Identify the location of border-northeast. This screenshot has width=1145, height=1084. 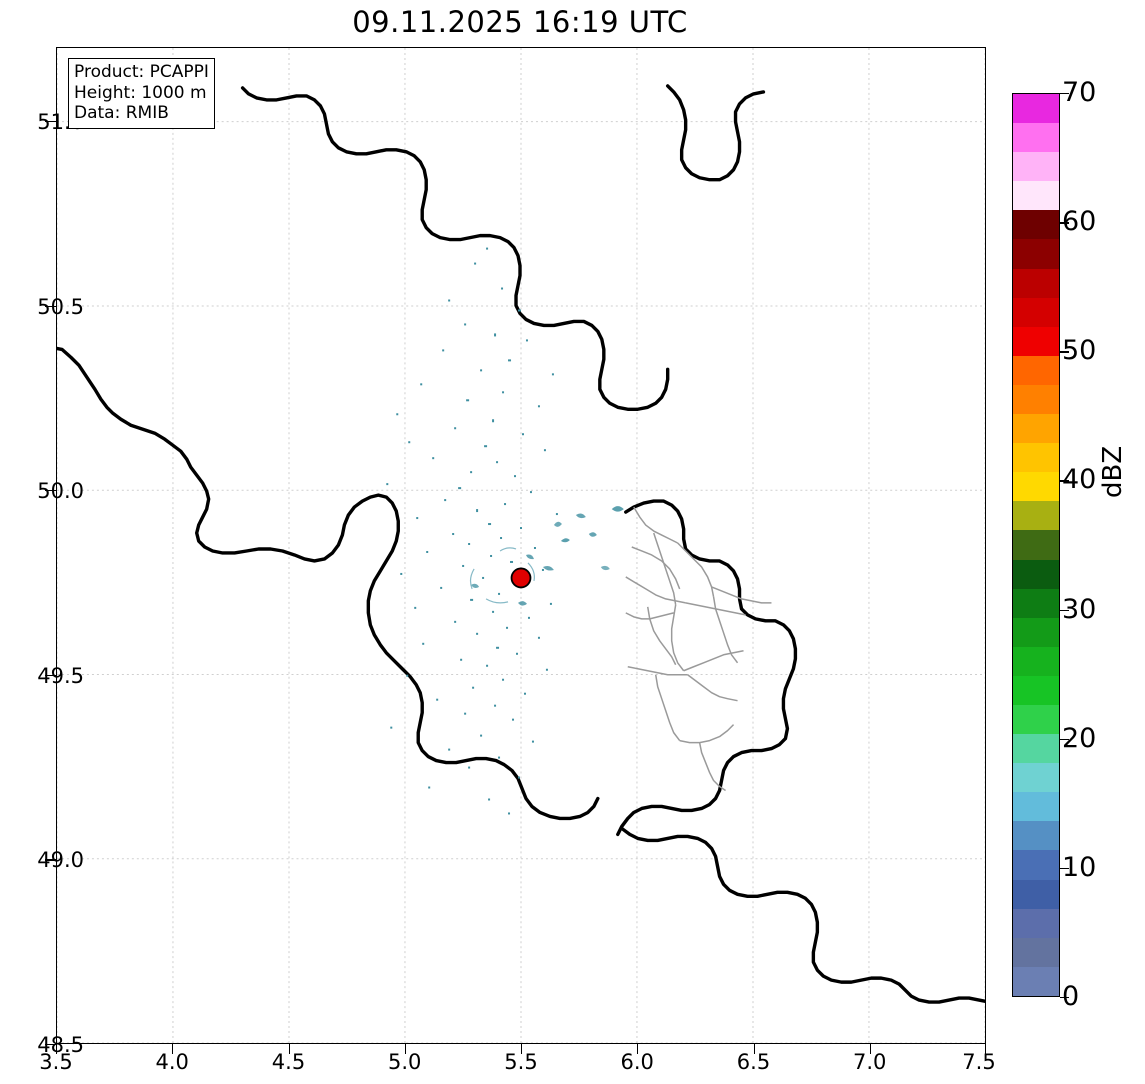
(455, 248).